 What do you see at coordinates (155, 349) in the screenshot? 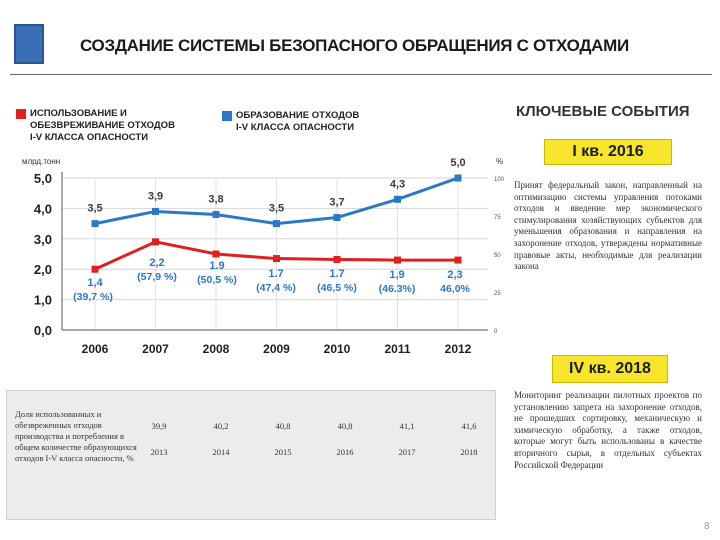
I see `x-tick-label: 2007` at bounding box center [155, 349].